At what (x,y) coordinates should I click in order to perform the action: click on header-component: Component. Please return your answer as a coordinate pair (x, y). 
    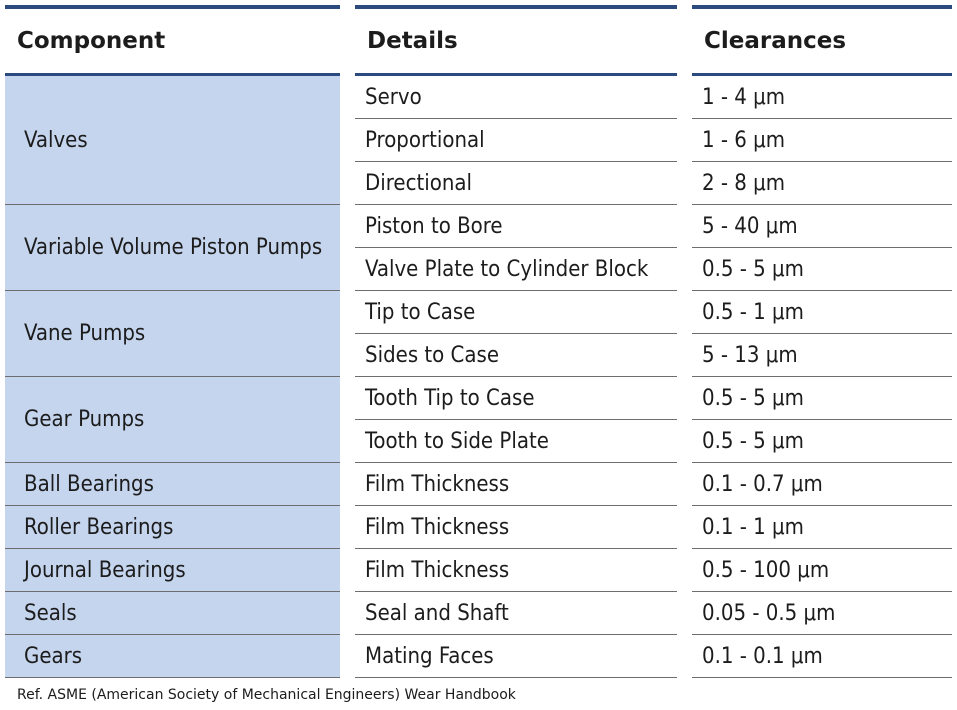
    Looking at the image, I should click on (172, 40).